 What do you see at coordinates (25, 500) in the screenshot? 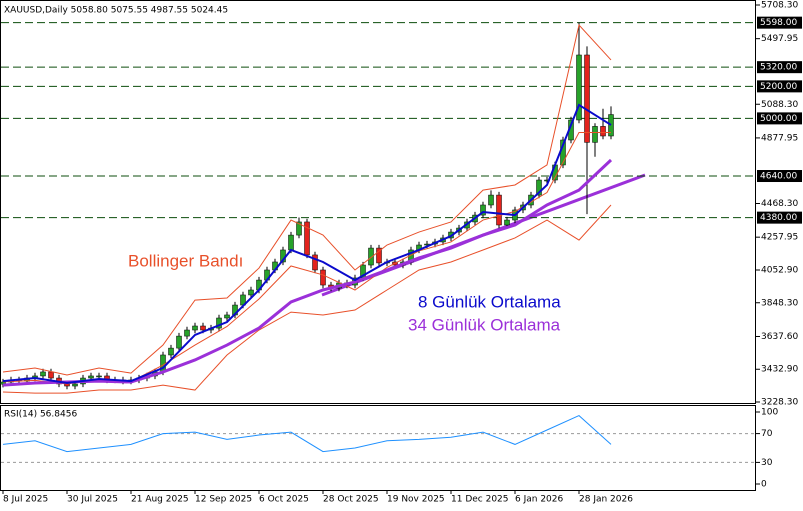
I see `x-tick-label: 8 Jul 2025` at bounding box center [25, 500].